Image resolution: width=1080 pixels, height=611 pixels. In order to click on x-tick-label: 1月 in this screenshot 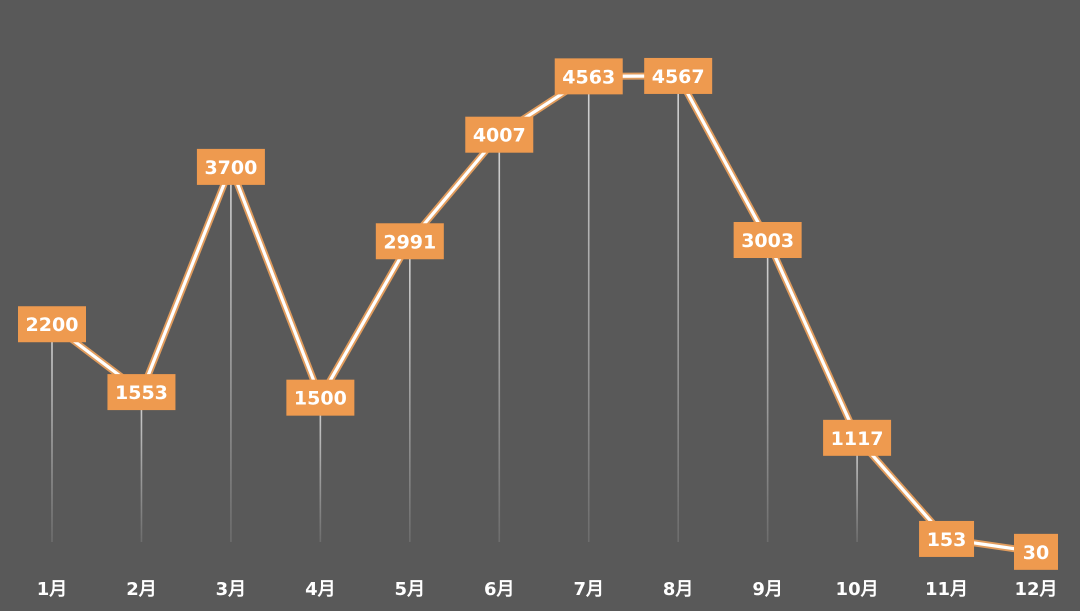, I will do `click(52, 589)`.